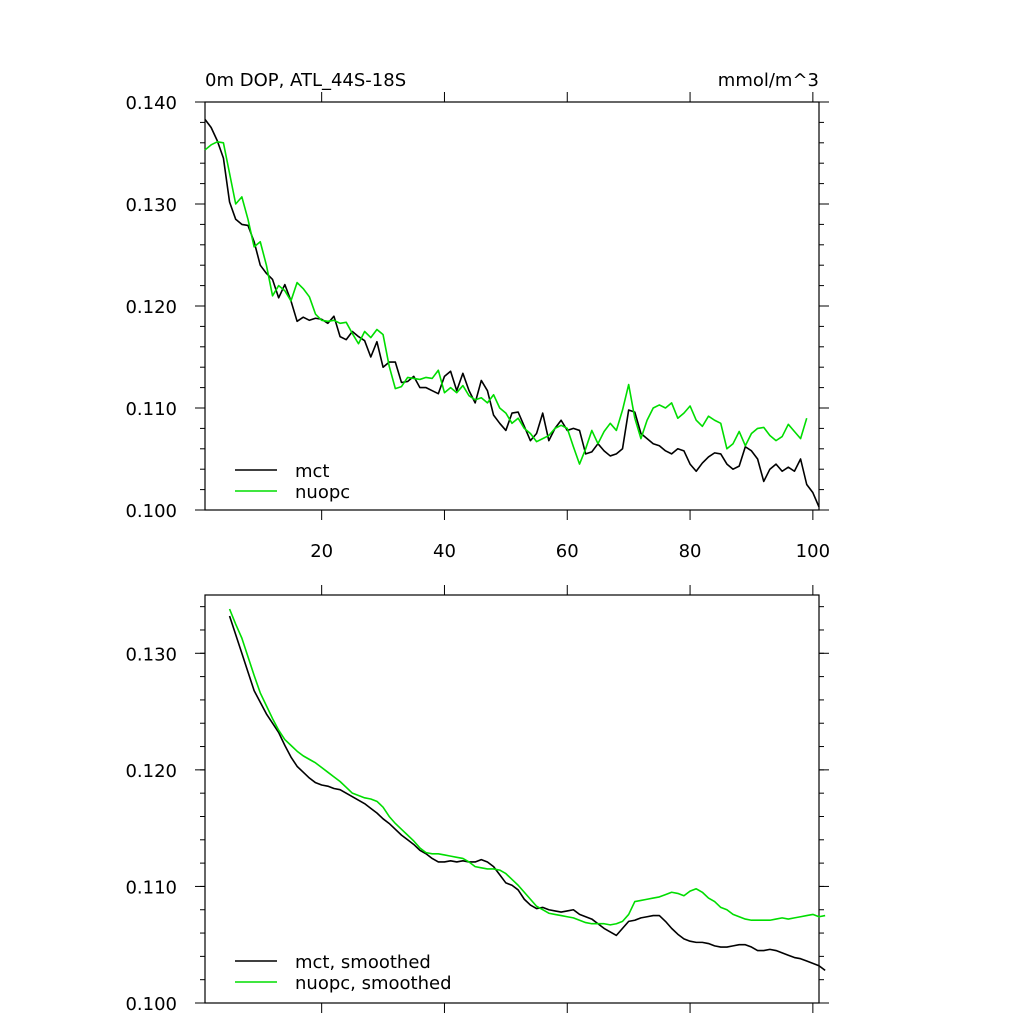  Describe the element at coordinates (321, 551) in the screenshot. I see `top-x-tick-label: 20` at that location.